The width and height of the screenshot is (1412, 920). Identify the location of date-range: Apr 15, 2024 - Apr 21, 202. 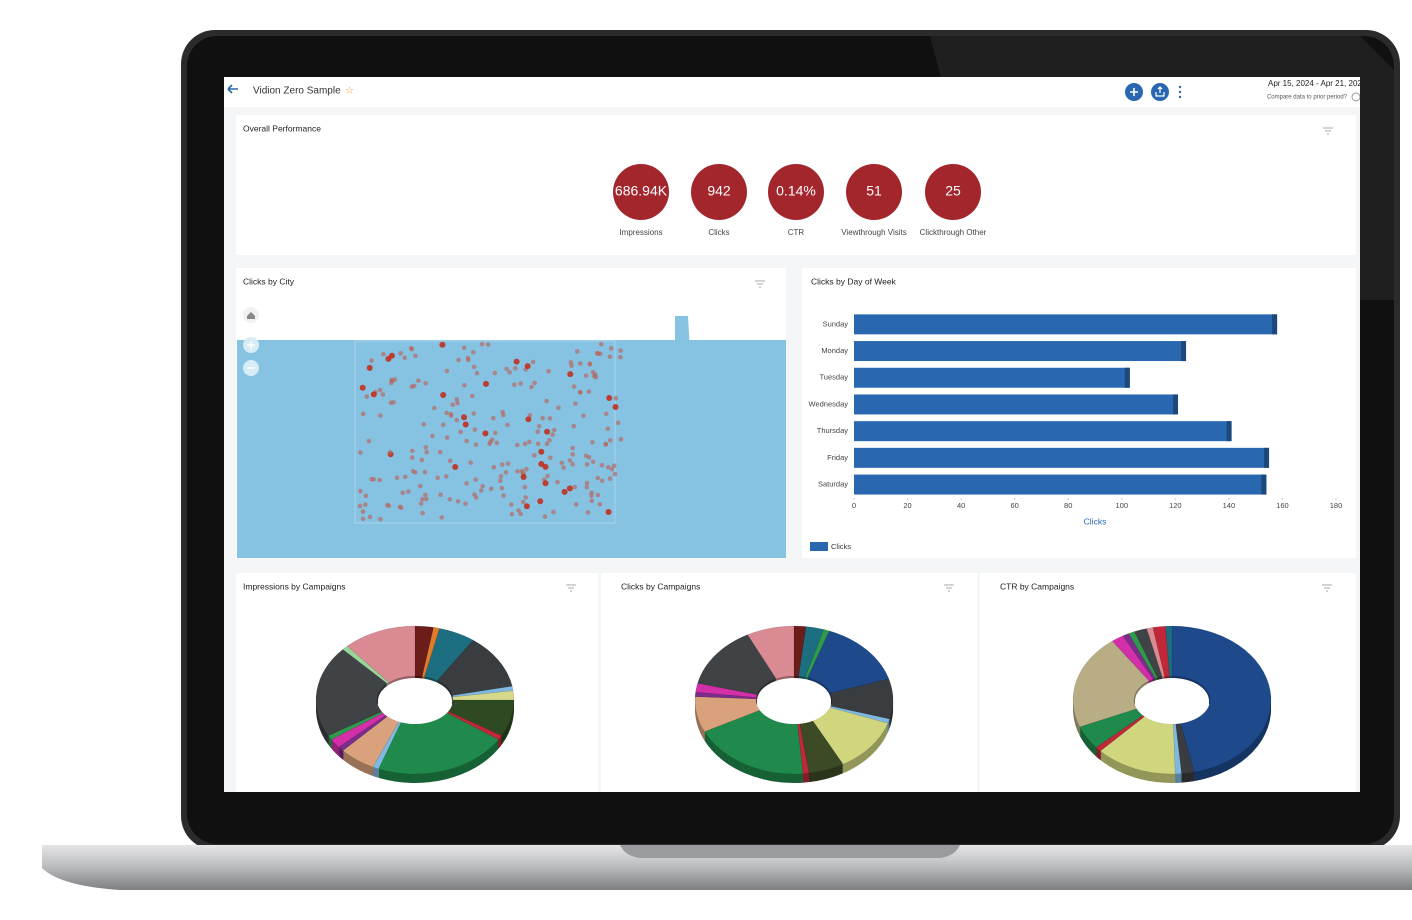
(1315, 83).